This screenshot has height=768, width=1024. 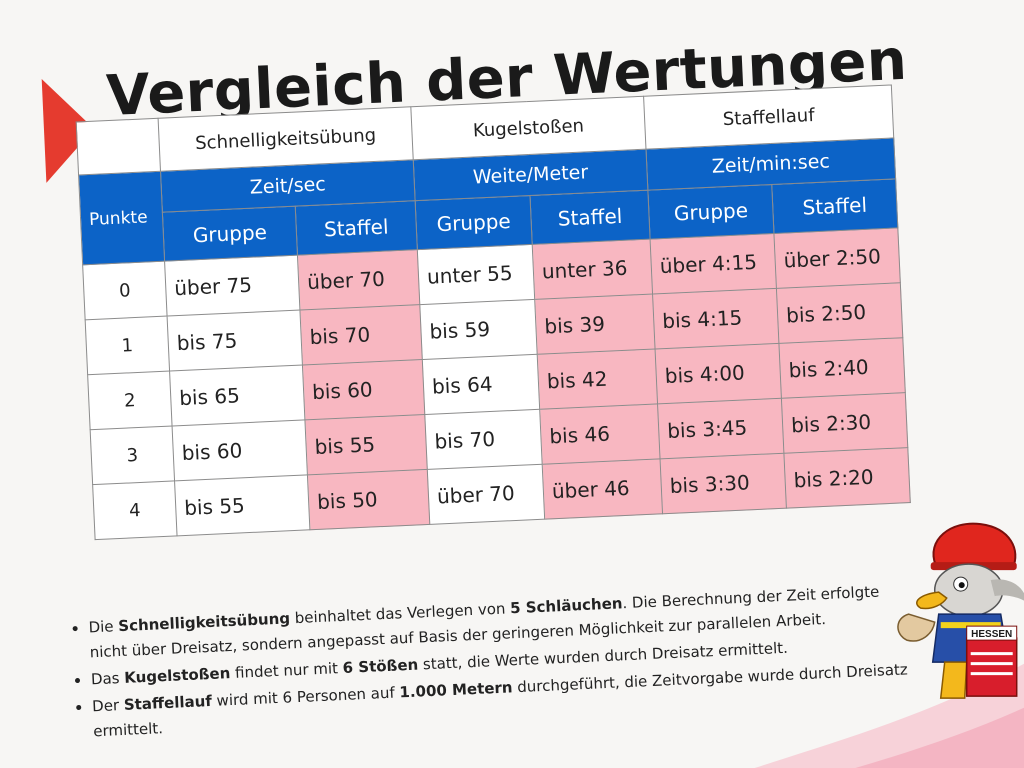 What do you see at coordinates (108, 705) in the screenshot?
I see `note-text: Der` at bounding box center [108, 705].